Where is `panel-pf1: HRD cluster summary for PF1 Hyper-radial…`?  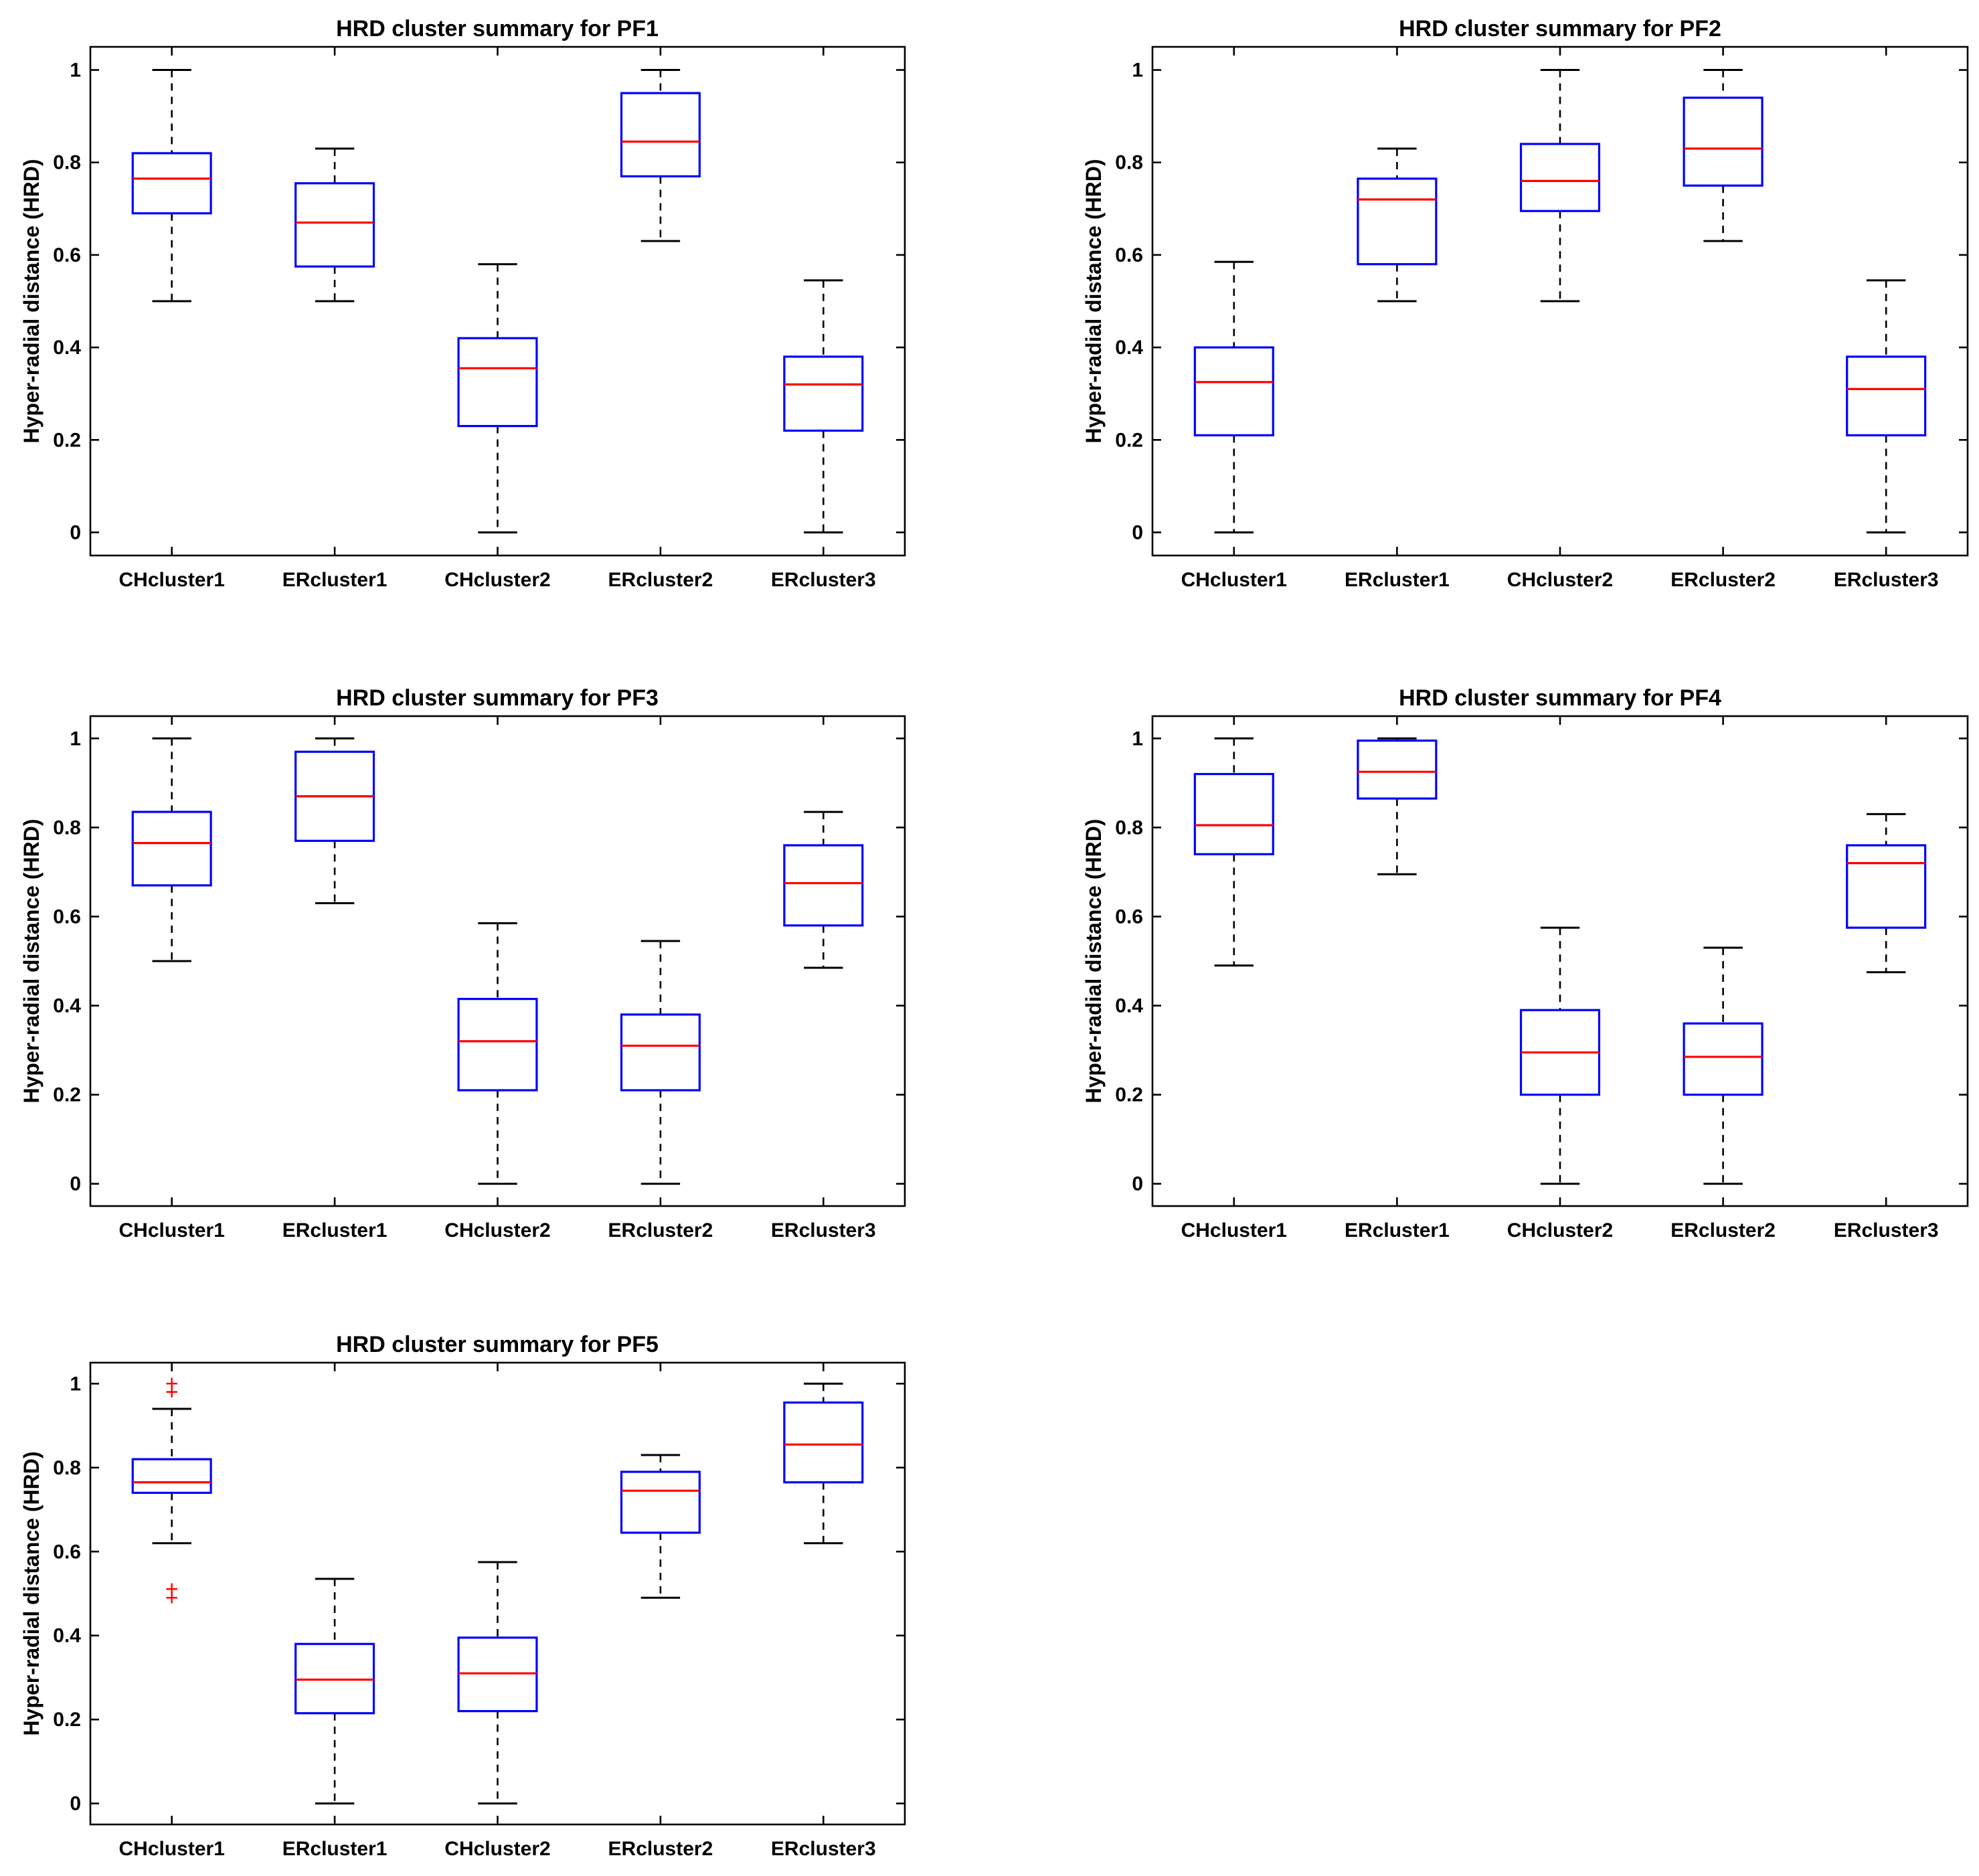
panel-pf1: HRD cluster summary for PF1 Hyper-radial… is located at coordinates (462, 303).